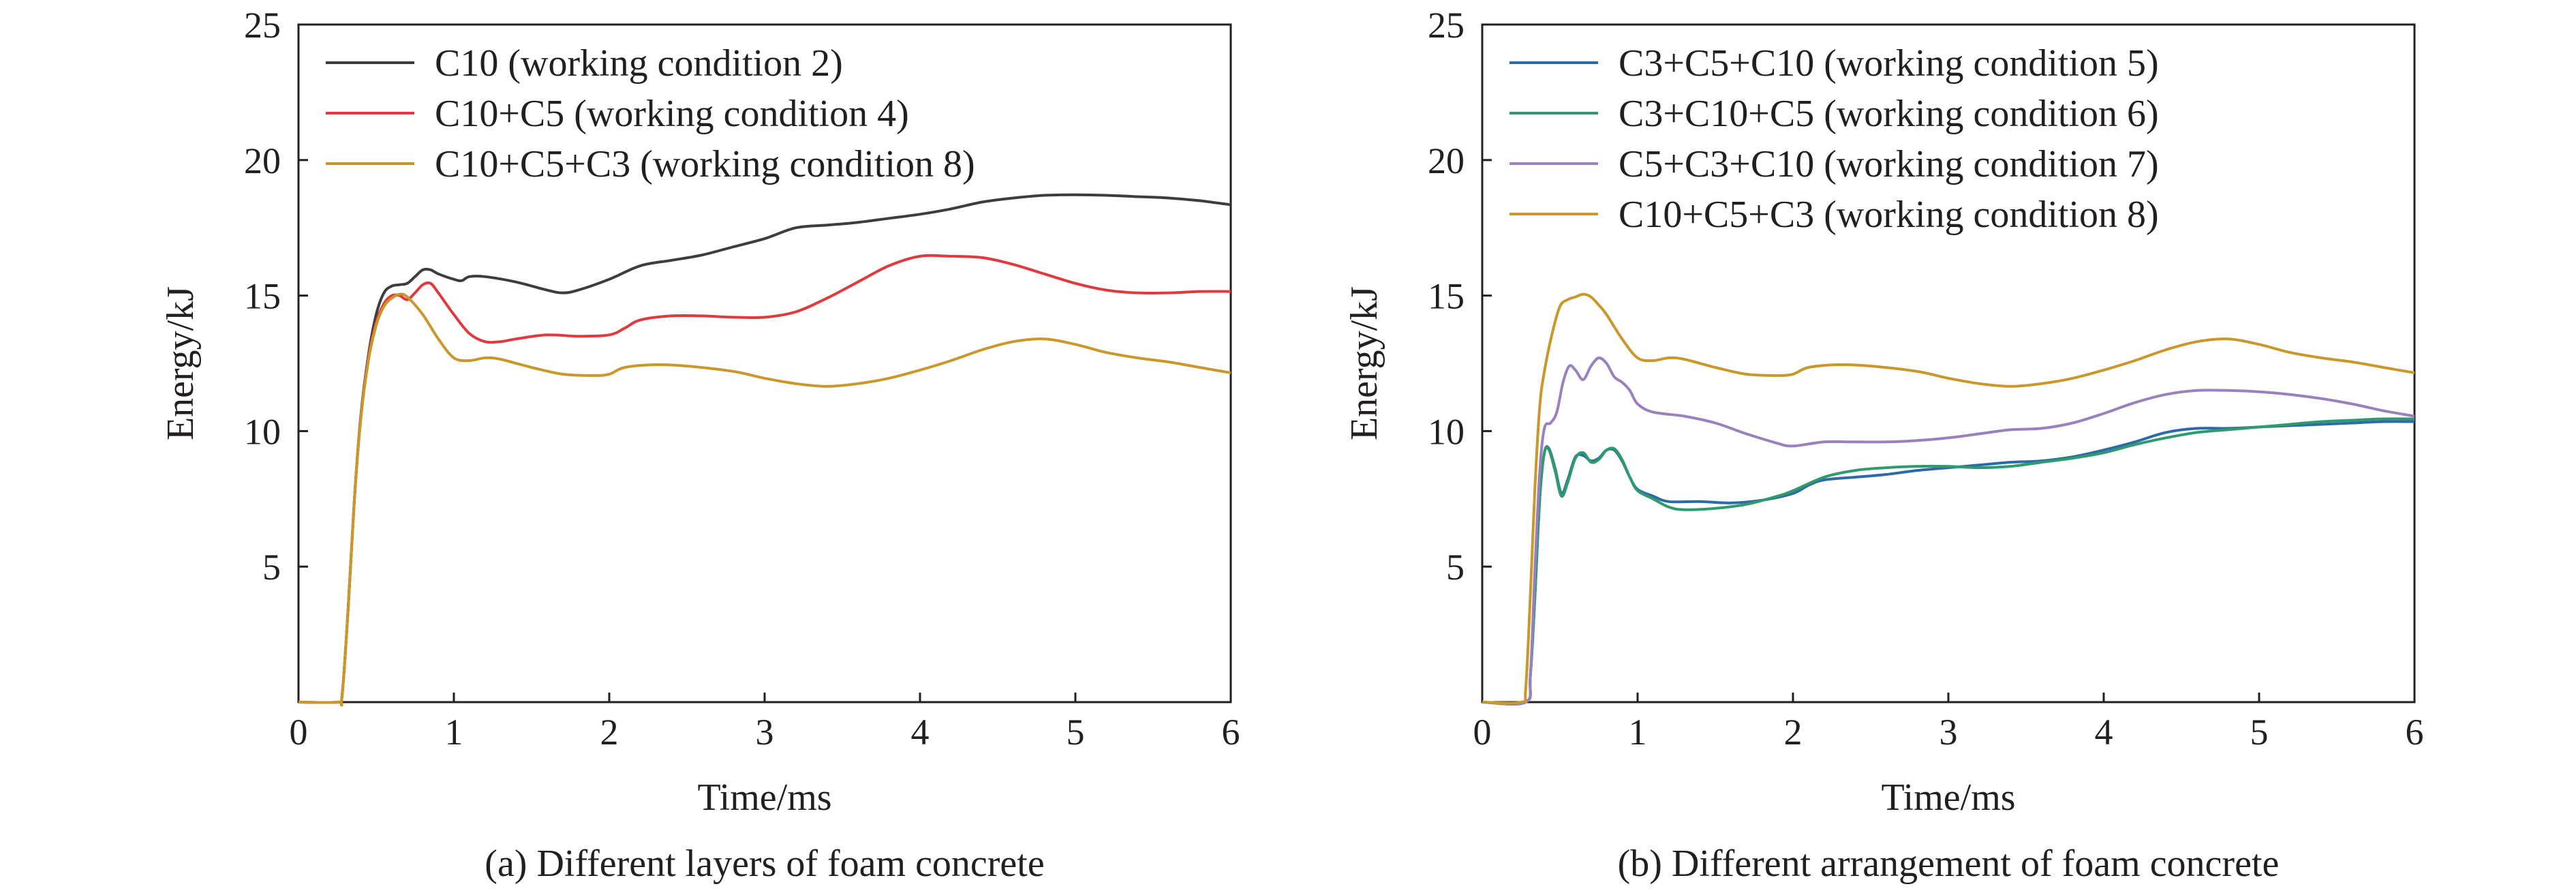  I want to click on legend-label-3: C10+C5+C3 (working condition 8), so click(705, 164).